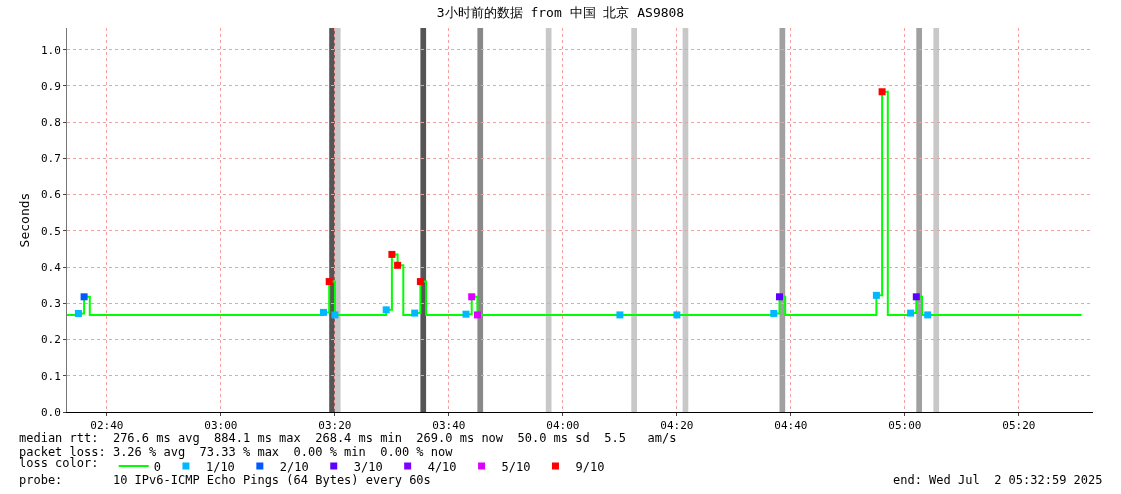 The height and width of the screenshot is (494, 1121). Describe the element at coordinates (157, 466) in the screenshot. I see `legend-label: 0` at that location.